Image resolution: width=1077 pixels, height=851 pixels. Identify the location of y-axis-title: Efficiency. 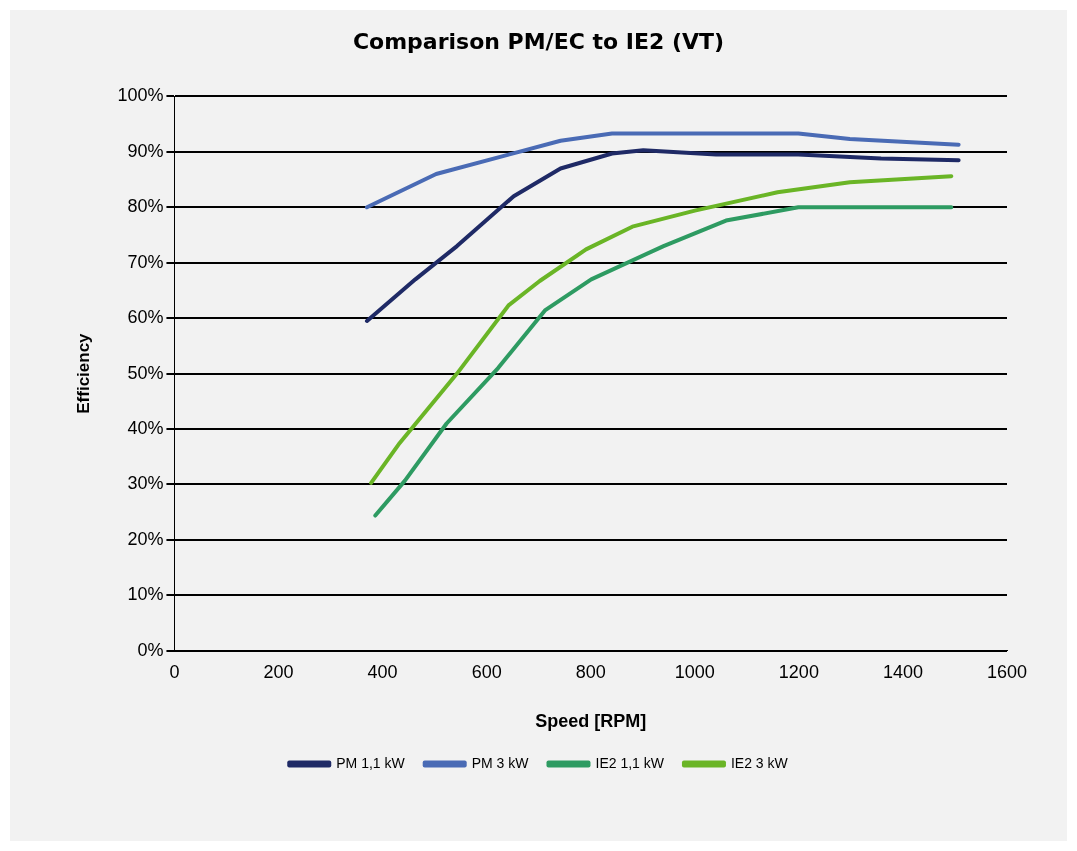
(83, 373).